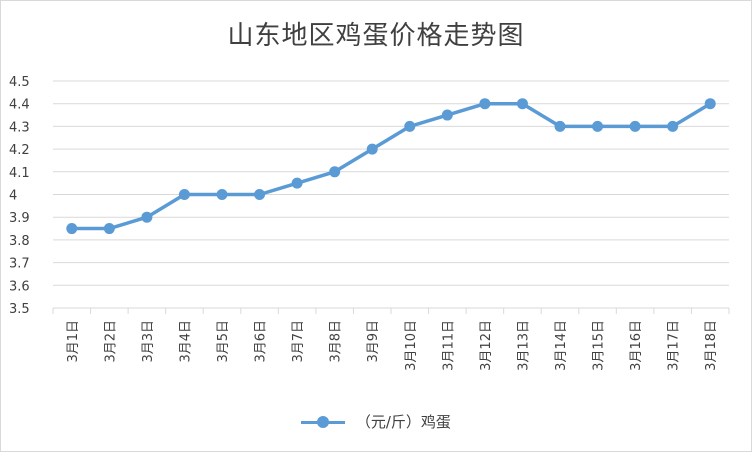 This screenshot has width=752, height=452. Describe the element at coordinates (711, 345) in the screenshot. I see `x-tick-label: 3月18日` at that location.